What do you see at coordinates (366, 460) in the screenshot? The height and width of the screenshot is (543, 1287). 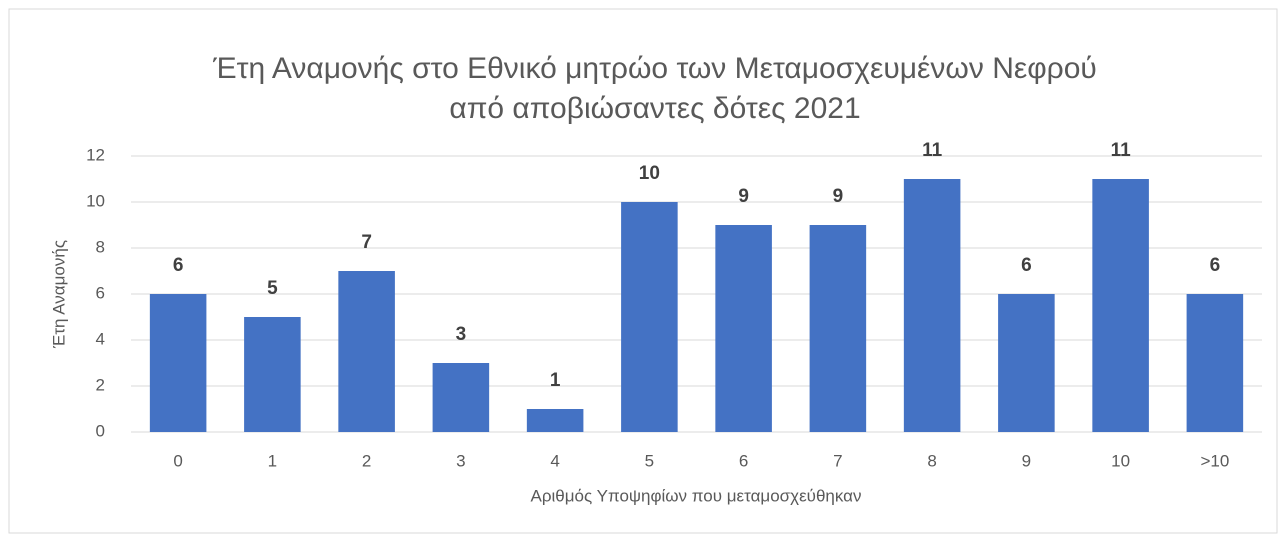 I see `x-tick-label: 2` at bounding box center [366, 460].